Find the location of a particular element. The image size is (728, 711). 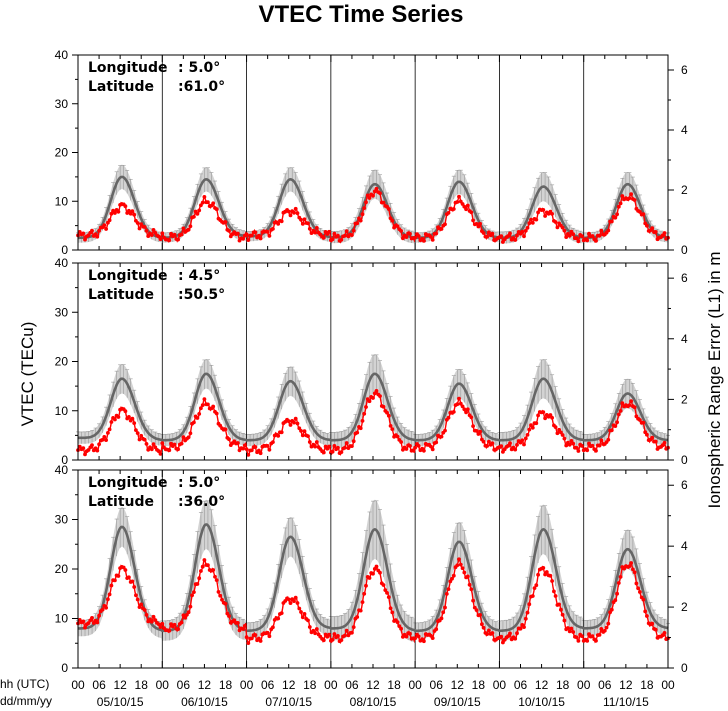

chart-title: VTEC Time Series is located at coordinates (361, 14).